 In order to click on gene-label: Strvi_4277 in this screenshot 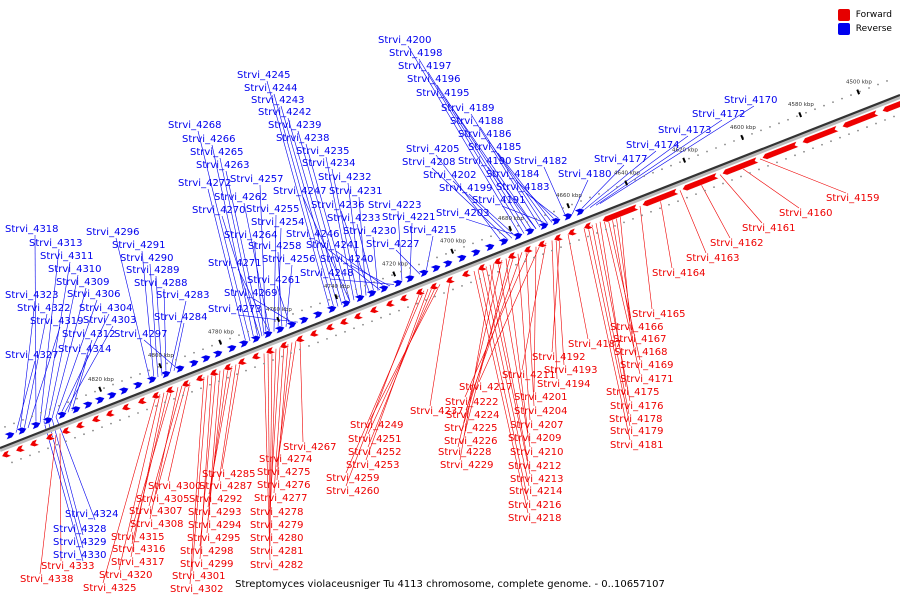, I will do `click(281, 498)`.